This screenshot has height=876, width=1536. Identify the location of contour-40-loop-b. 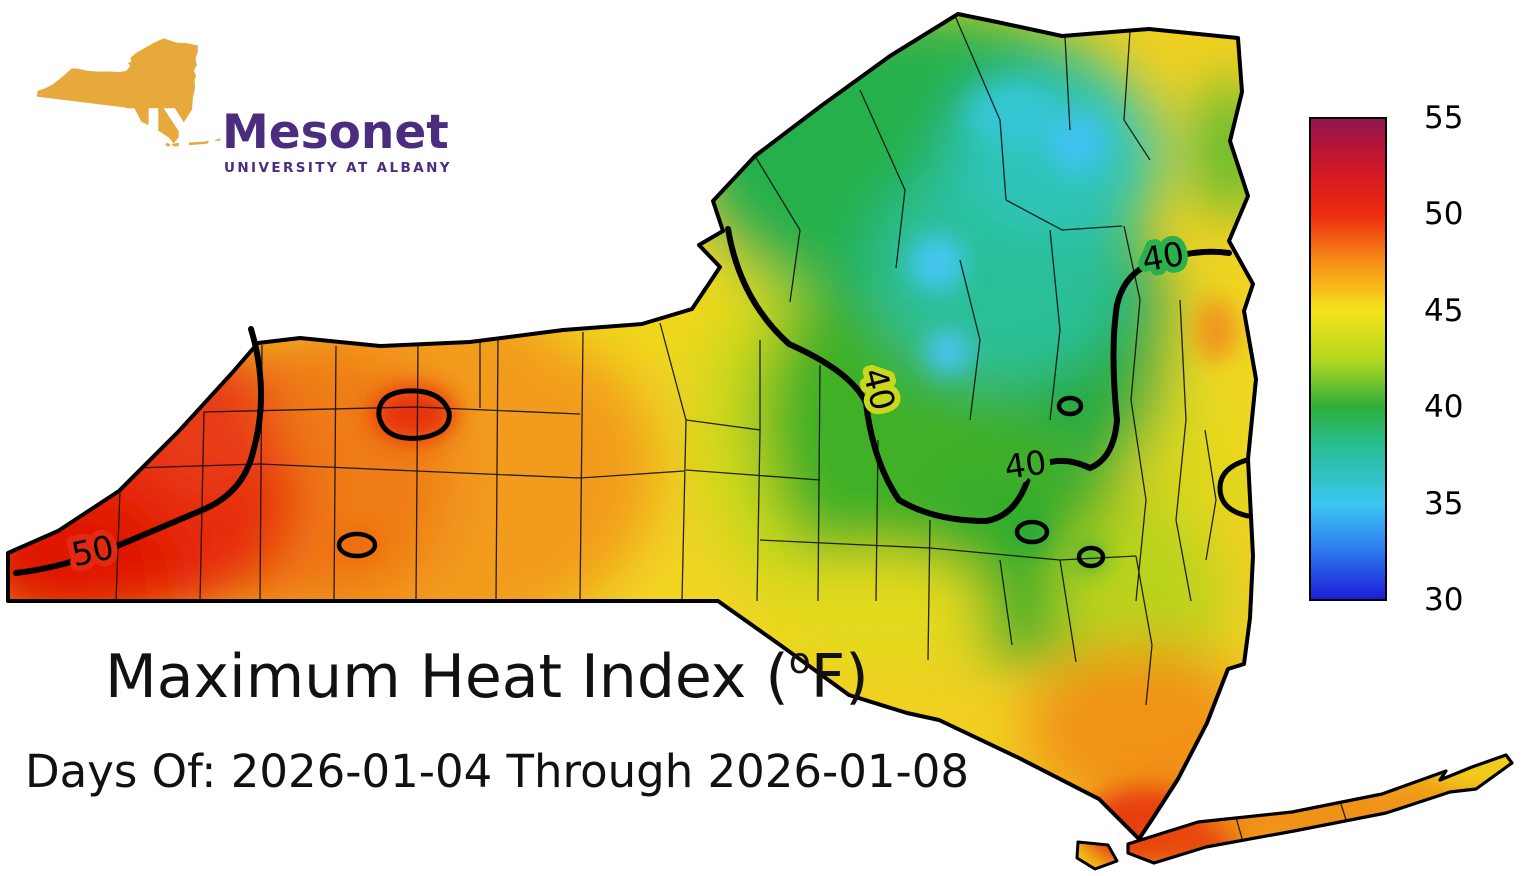
(1032, 532).